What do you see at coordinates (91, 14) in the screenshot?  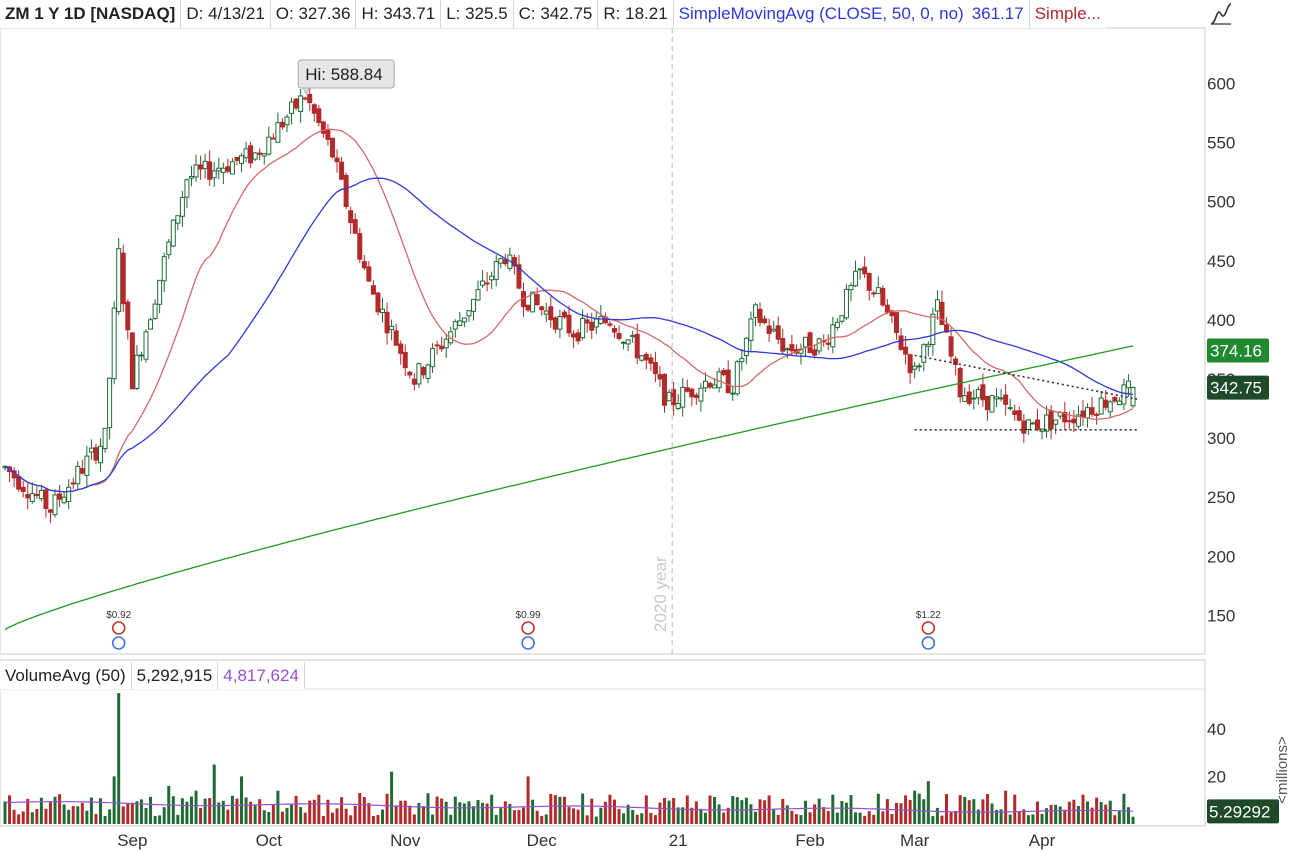 I see `symbol-label: ZM 1 Y 1D [NASDAQ]` at bounding box center [91, 14].